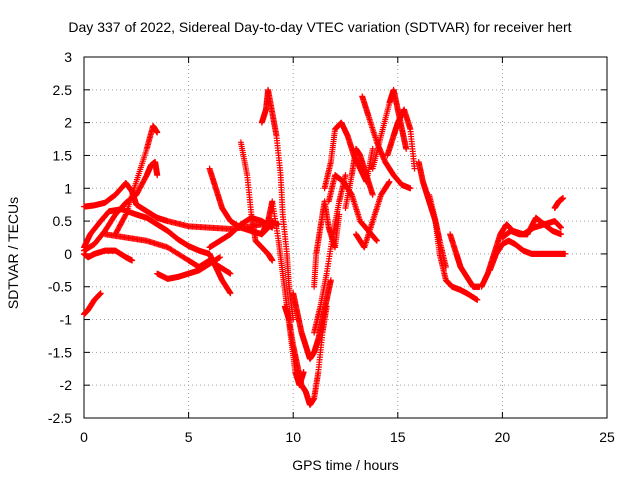  Describe the element at coordinates (60, 287) in the screenshot. I see `y-tick-label: -0.5` at that location.